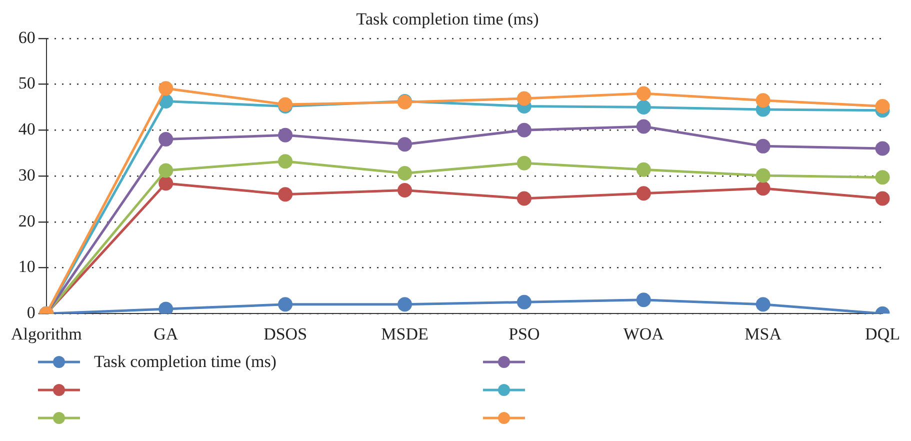  What do you see at coordinates (644, 334) in the screenshot?
I see `x-tick-label: WOA` at bounding box center [644, 334].